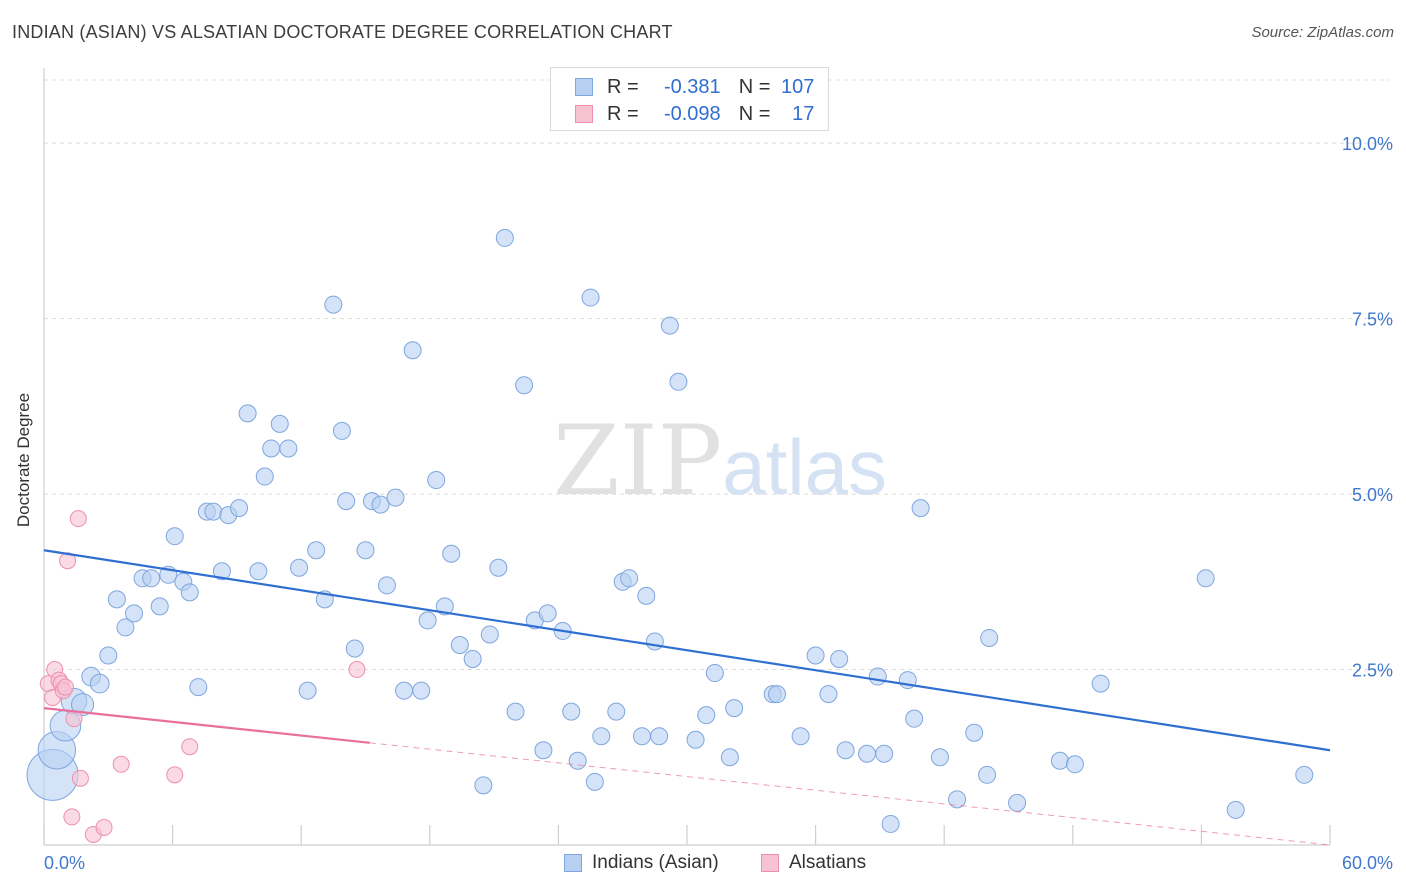  What do you see at coordinates (573, 863) in the screenshot?
I see `bottom-legend-swatch-blue` at bounding box center [573, 863].